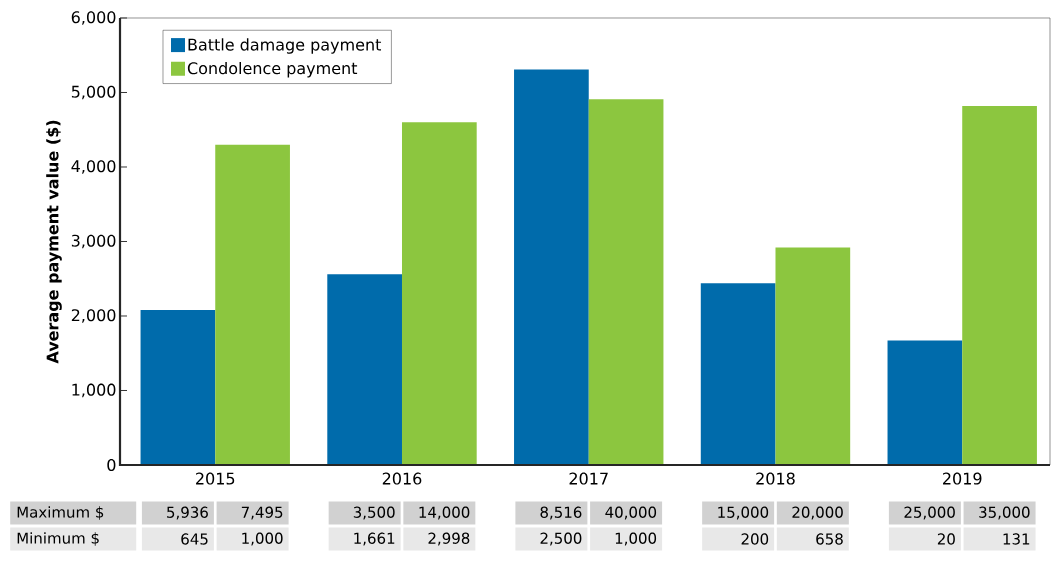 The width and height of the screenshot is (1053, 562). Describe the element at coordinates (444, 513) in the screenshot. I see `text: 14,000` at that location.